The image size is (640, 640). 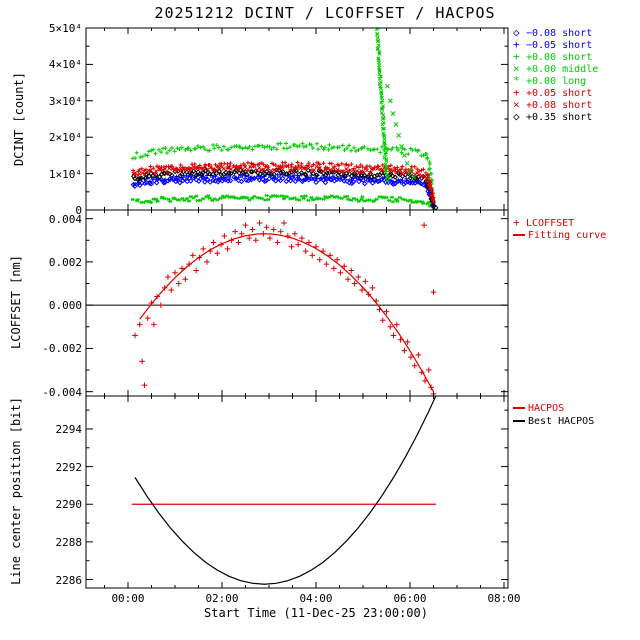 What do you see at coordinates (62, 349) in the screenshot?
I see `y-tick-label: -0.002` at bounding box center [62, 349].